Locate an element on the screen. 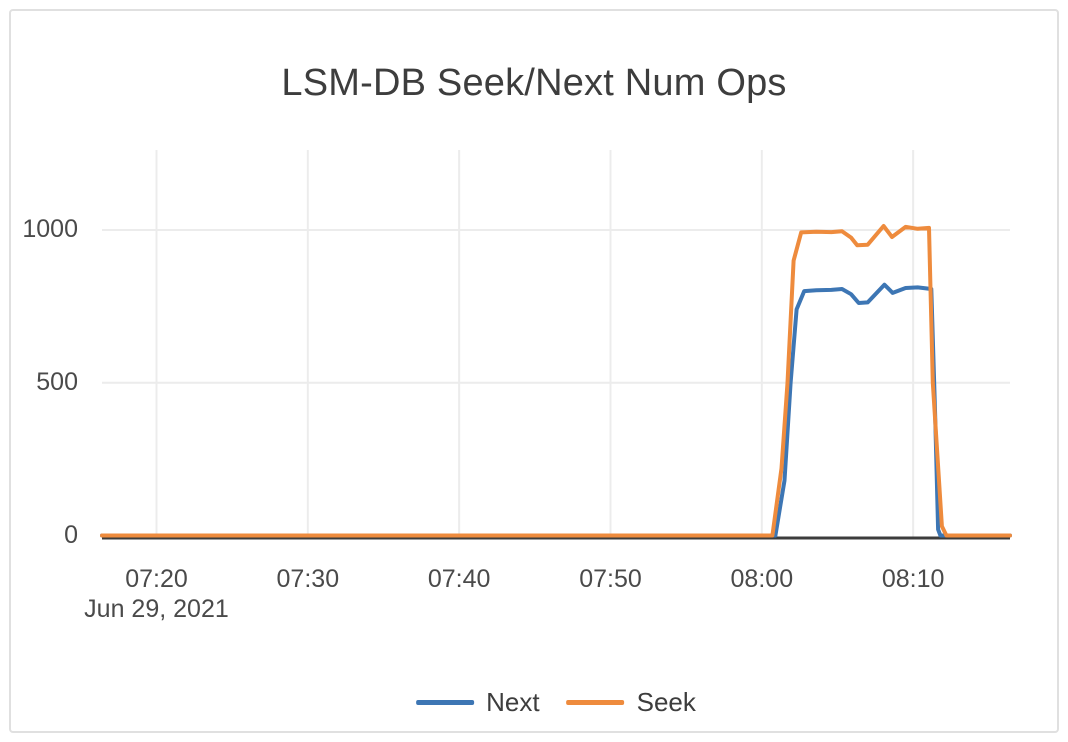 The image size is (1068, 742). x-tick-label: 08:10 is located at coordinates (913, 579).